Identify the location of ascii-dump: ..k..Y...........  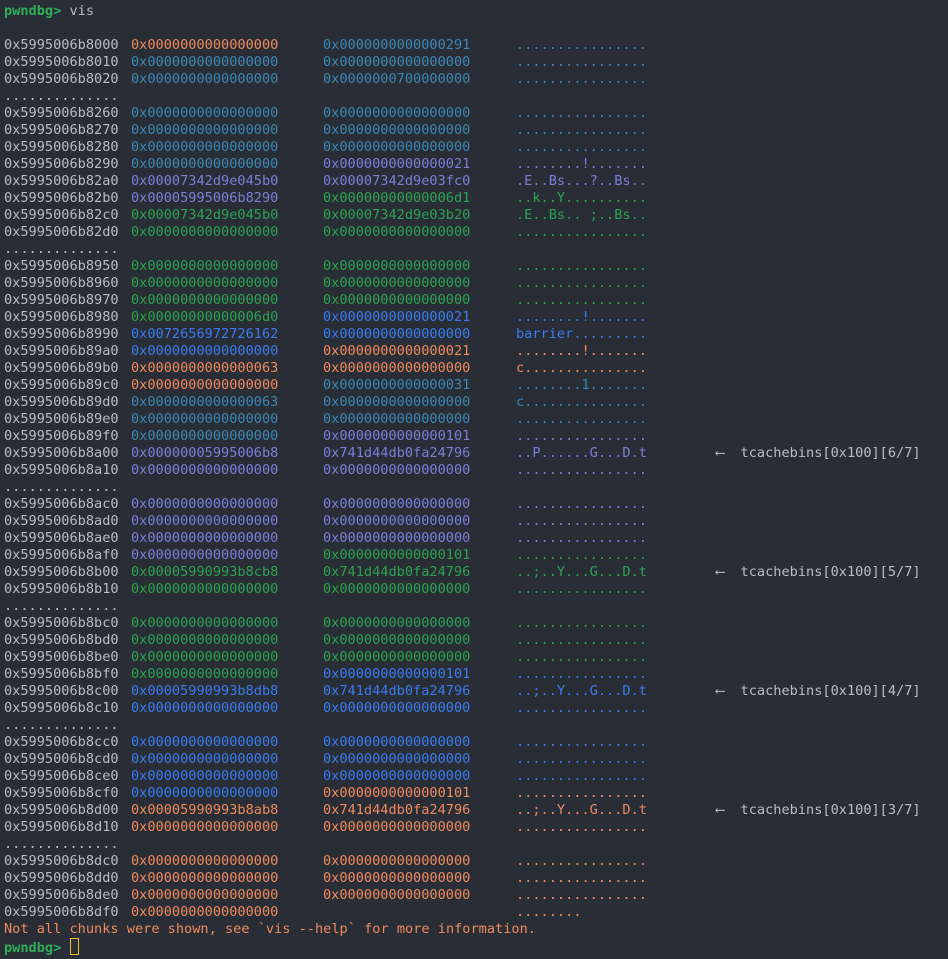
(581, 198).